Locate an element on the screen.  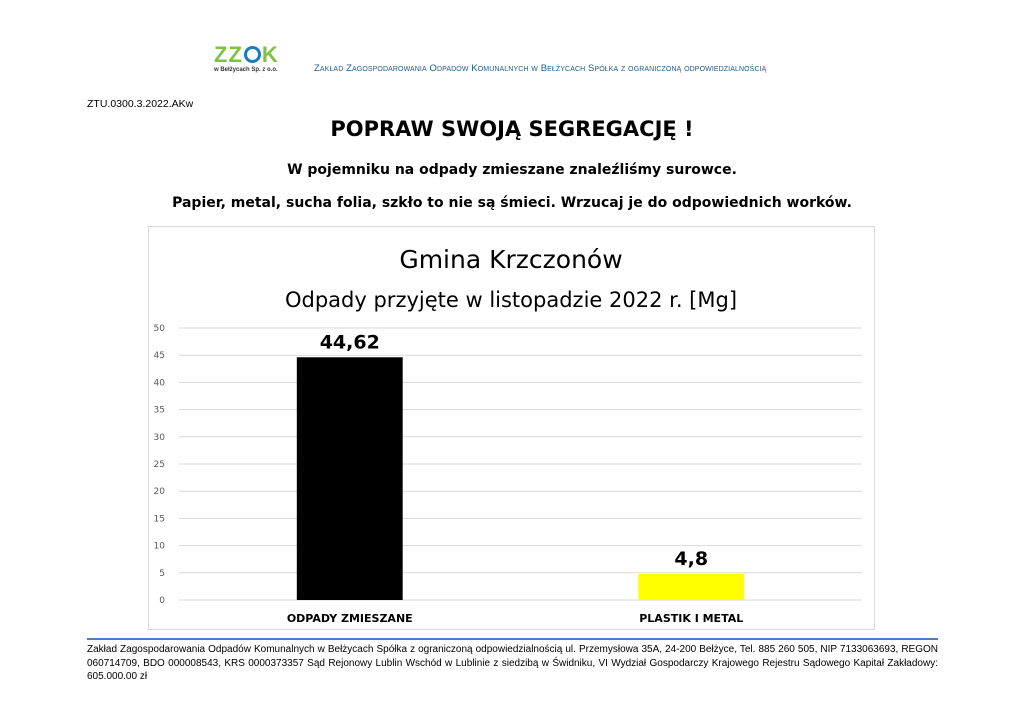
y-tick-label: 0 is located at coordinates (162, 601).